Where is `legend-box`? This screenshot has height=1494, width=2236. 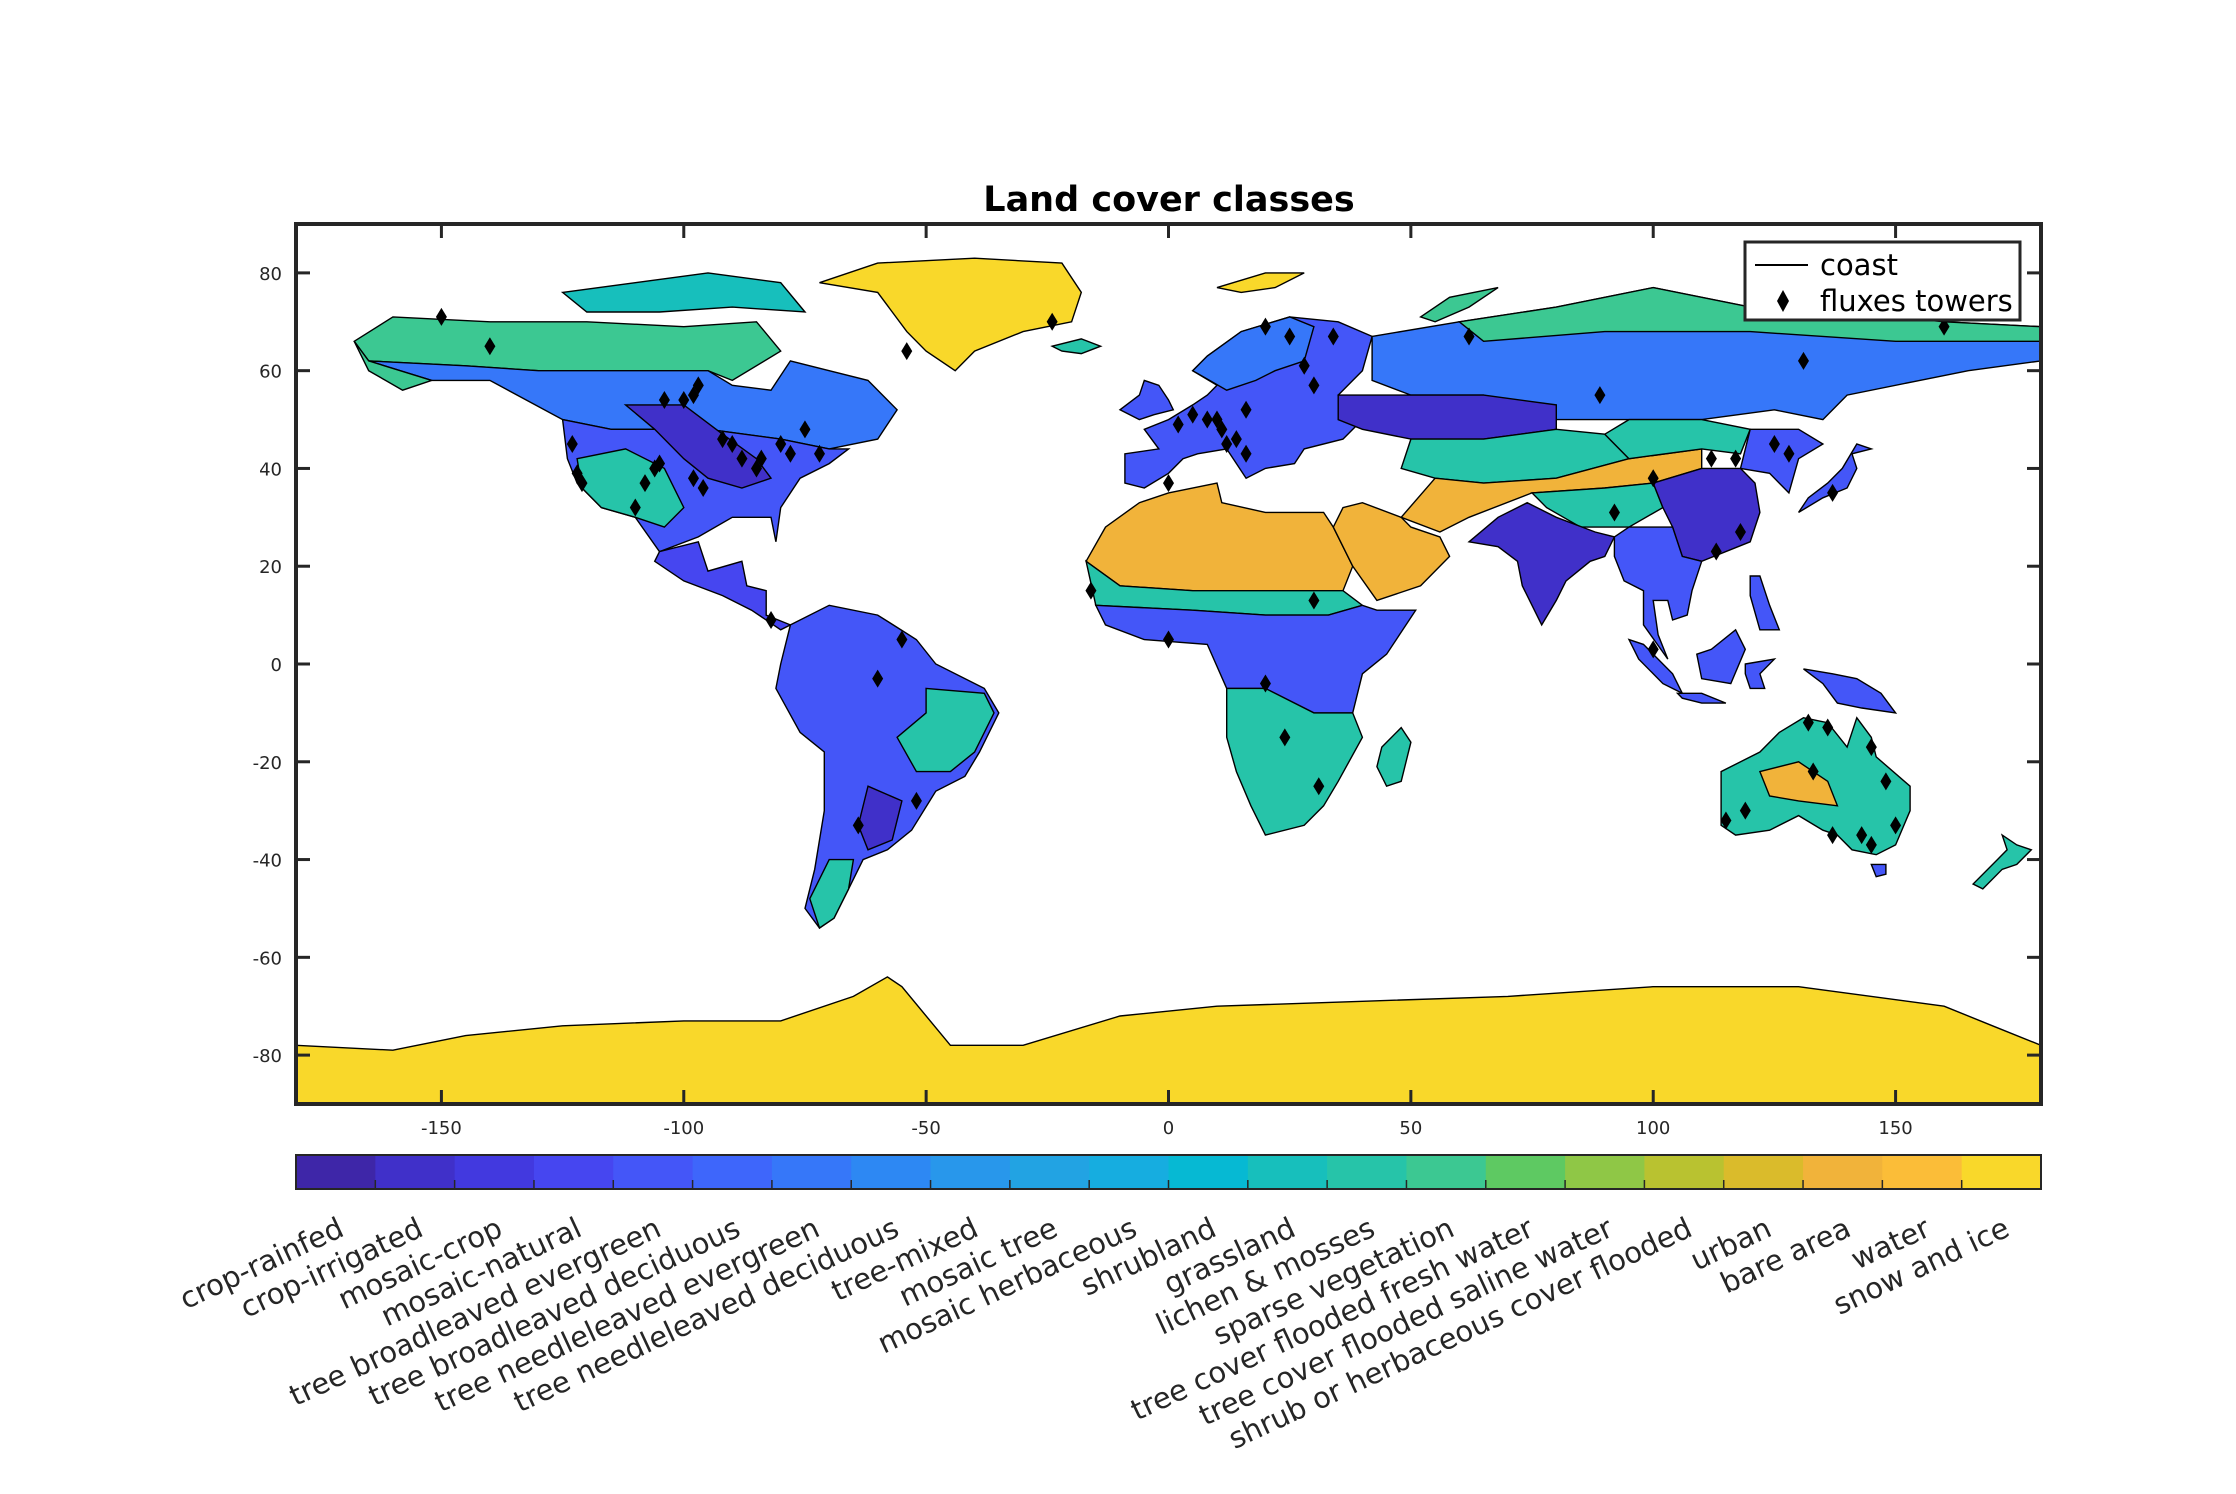
legend-box is located at coordinates (1882, 281).